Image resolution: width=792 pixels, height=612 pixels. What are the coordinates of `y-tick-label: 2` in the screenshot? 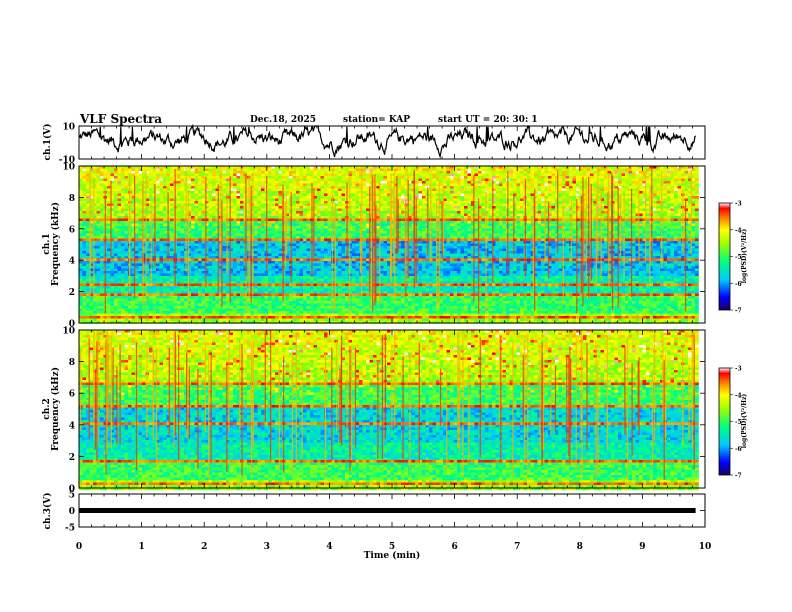 It's located at (72, 458).